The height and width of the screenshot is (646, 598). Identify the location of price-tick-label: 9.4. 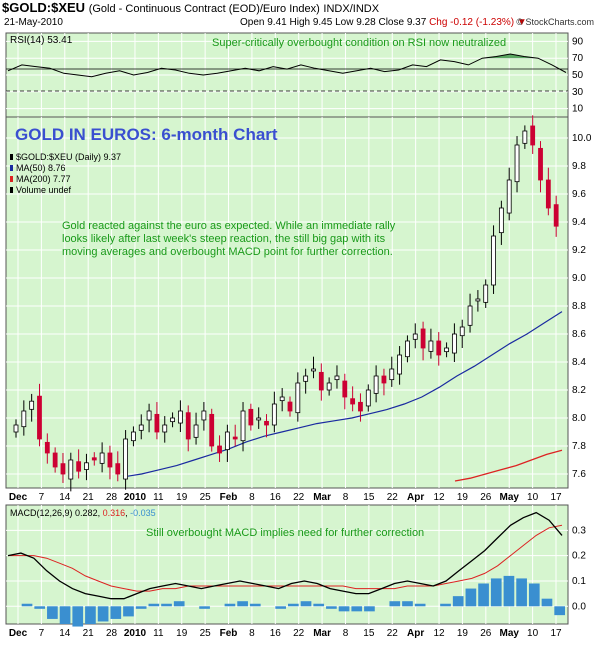
(579, 222).